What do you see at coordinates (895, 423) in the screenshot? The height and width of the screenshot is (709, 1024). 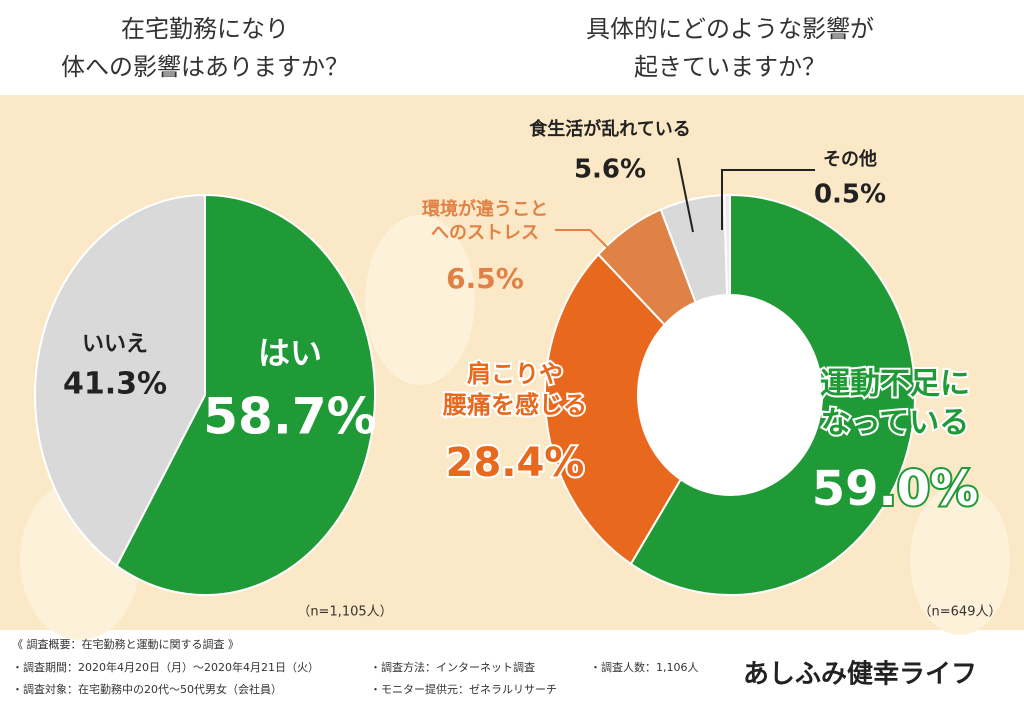 I see `slice-label: なっている` at bounding box center [895, 423].